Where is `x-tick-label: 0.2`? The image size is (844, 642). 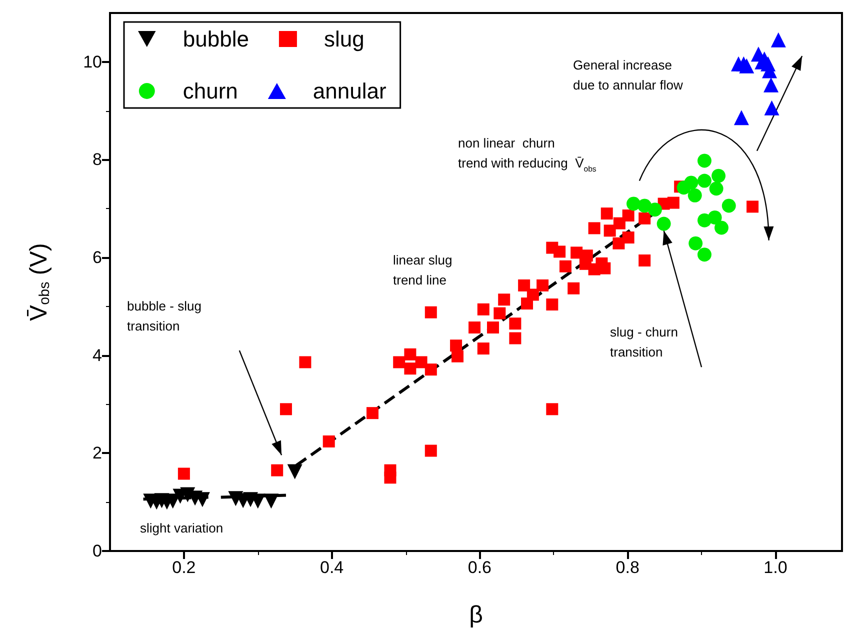
x-tick-label: 0.2 is located at coordinates (184, 567).